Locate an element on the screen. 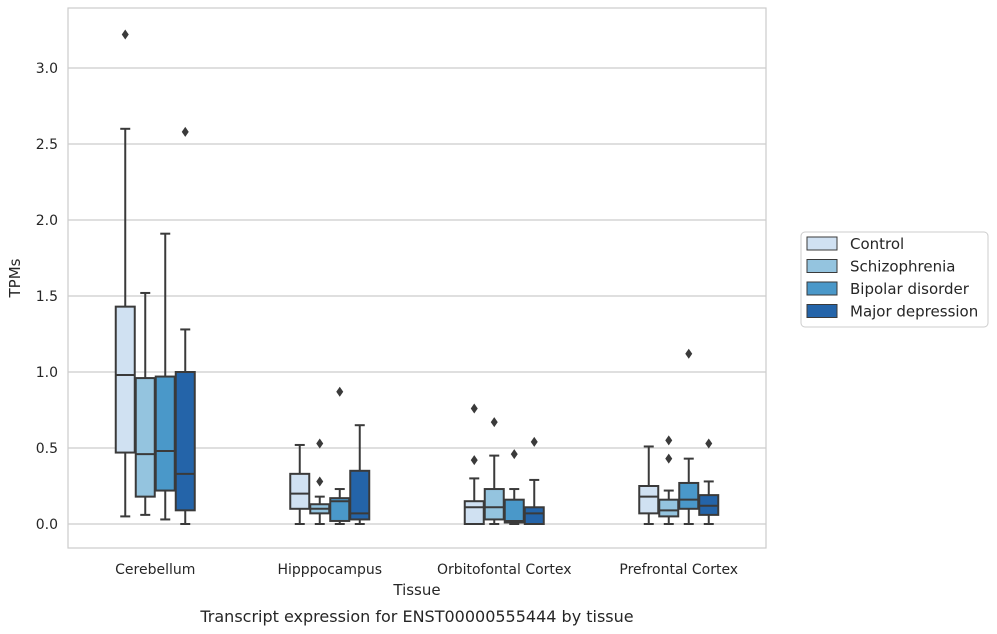 This screenshot has height=634, width=997. y-tick-label: 0.0 is located at coordinates (47, 525).